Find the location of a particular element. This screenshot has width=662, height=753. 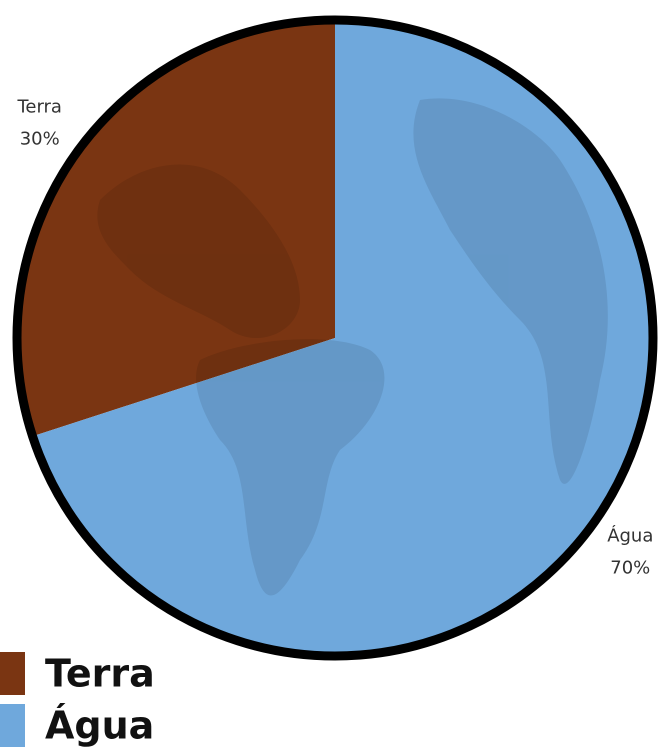

legend-label: Terra is located at coordinates (100, 674).